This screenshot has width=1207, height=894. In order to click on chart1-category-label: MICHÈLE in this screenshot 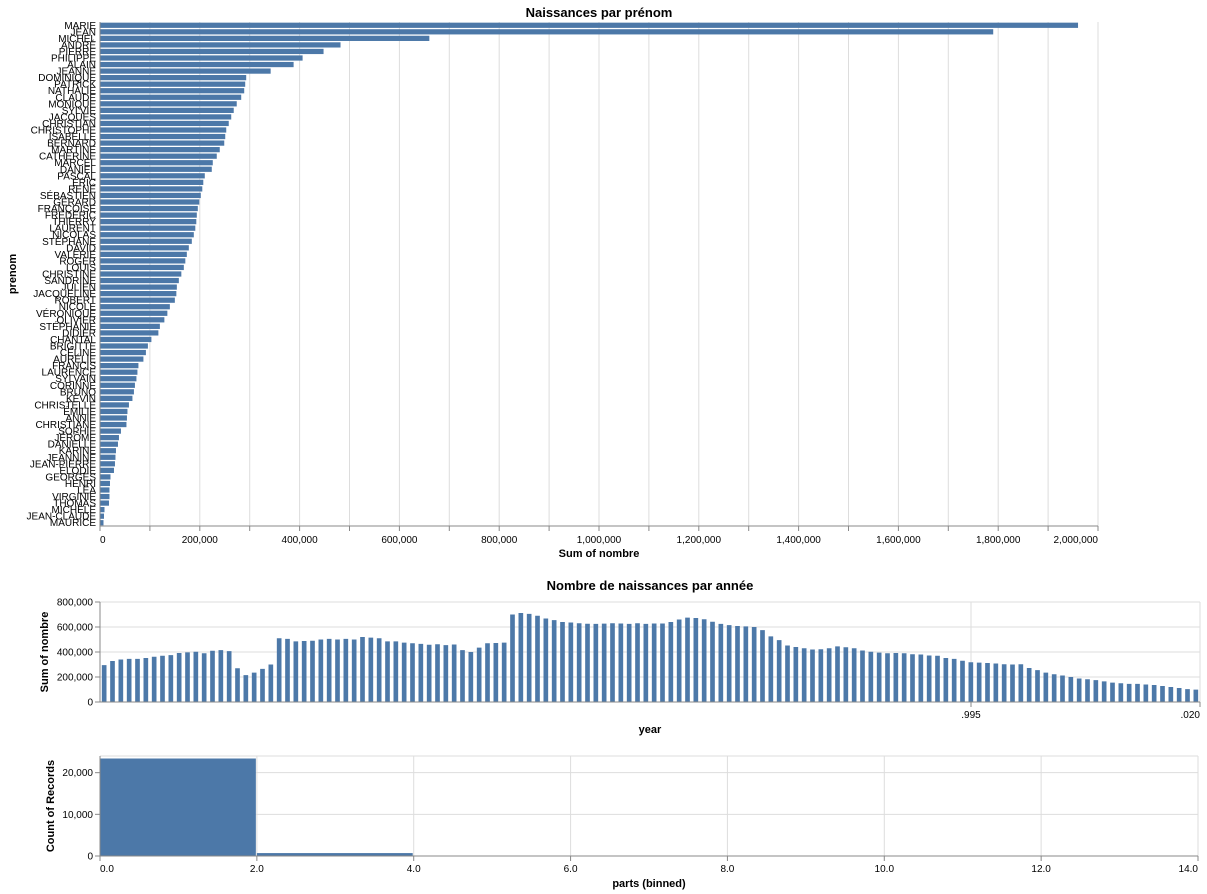, I will do `click(74, 509)`.